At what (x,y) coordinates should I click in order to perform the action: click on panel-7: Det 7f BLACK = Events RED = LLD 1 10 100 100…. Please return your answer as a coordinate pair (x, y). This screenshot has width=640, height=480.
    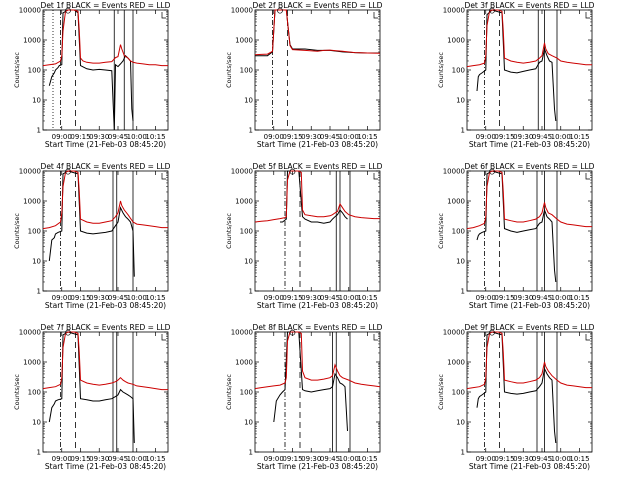
    Looking at the image, I should click on (92, 397).